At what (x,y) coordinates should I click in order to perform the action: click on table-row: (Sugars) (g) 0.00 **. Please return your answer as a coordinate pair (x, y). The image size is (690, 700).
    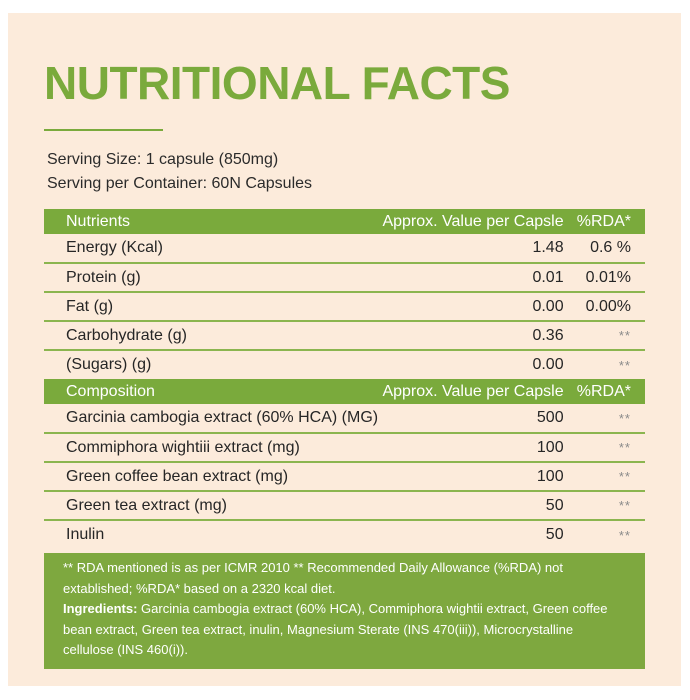
    Looking at the image, I should click on (344, 364).